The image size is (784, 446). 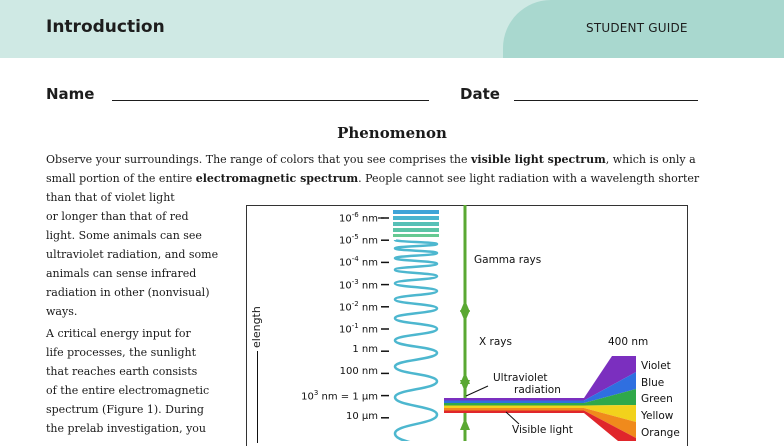 I want to click on tick-label: 10-6 nm, so click(x=358, y=218).